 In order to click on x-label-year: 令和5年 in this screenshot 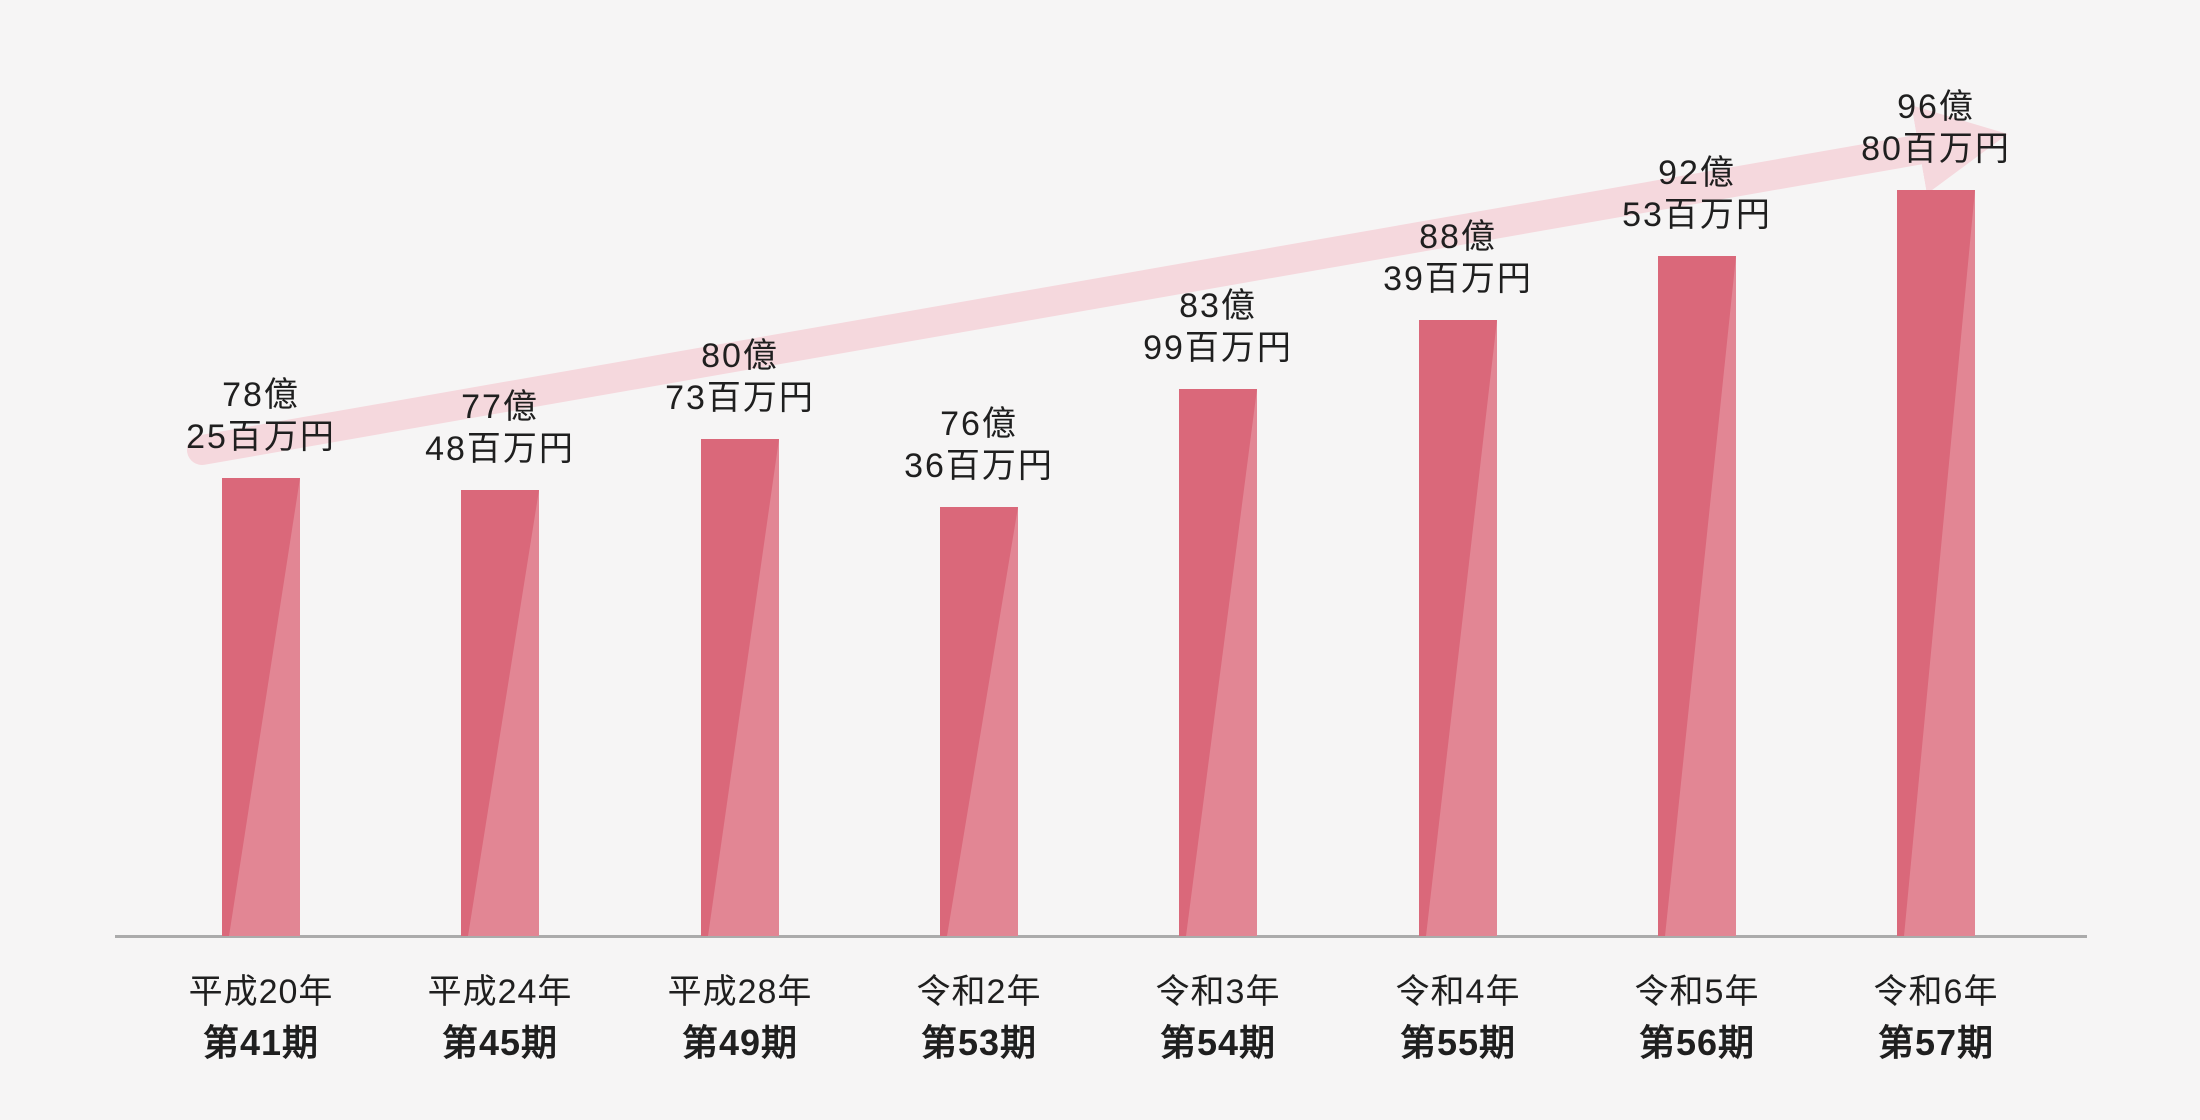, I will do `click(1697, 992)`.